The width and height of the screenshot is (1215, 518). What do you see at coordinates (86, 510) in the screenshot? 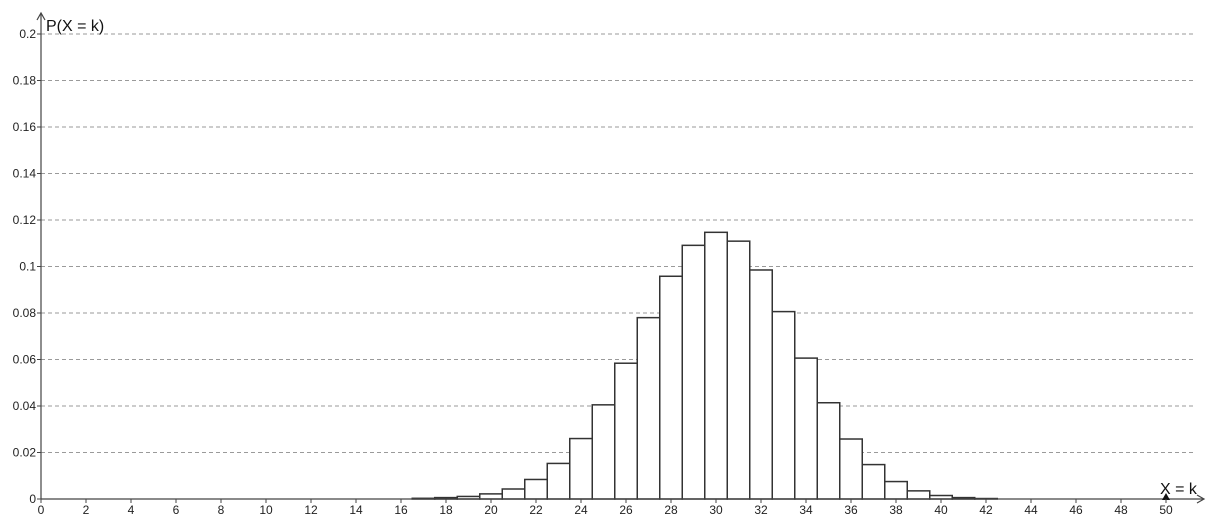
I see `x-tick-label: 2` at bounding box center [86, 510].